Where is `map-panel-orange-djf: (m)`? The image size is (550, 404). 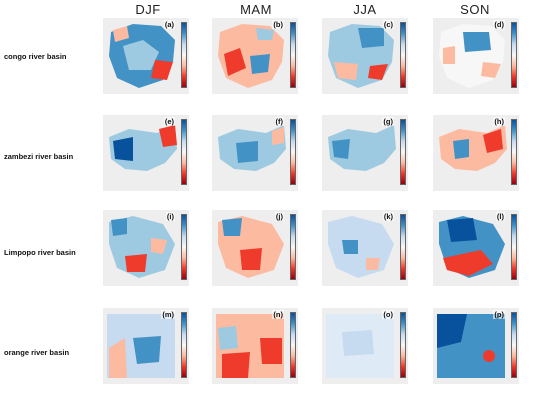
map-panel-orange-djf: (m) is located at coordinates (146, 346).